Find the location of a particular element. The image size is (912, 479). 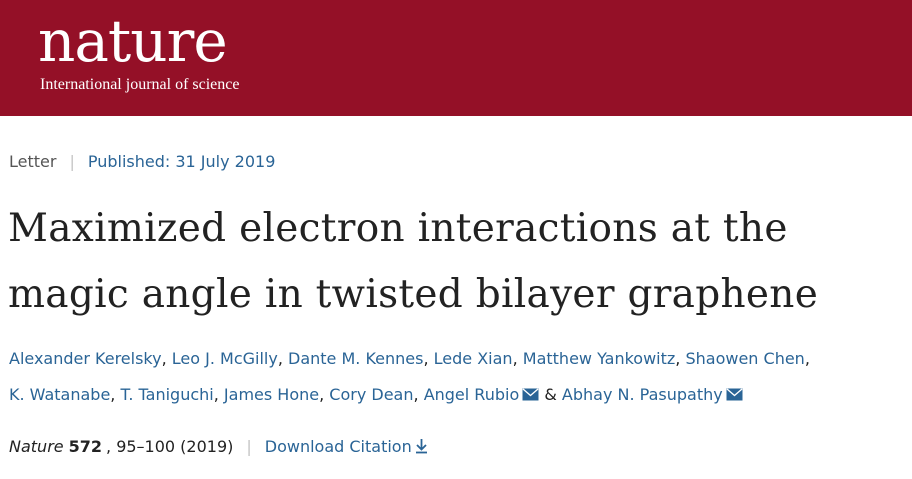

author-link: Cory Dean is located at coordinates (371, 394).